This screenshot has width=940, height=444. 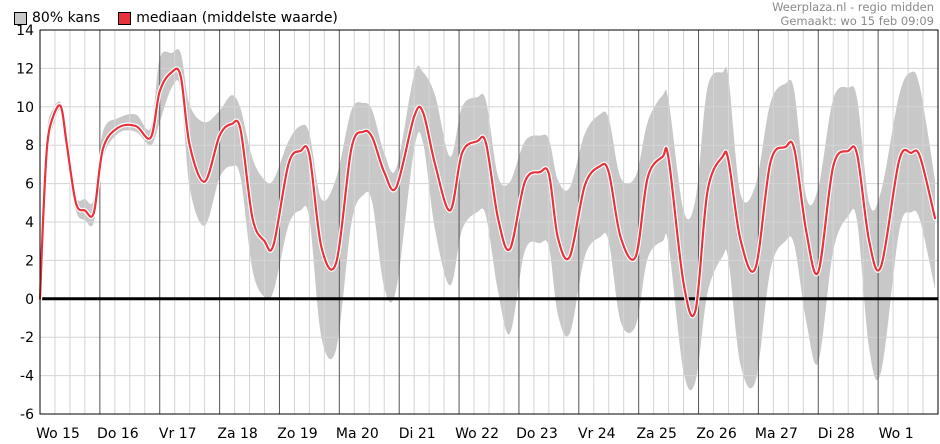 What do you see at coordinates (853, 7) in the screenshot?
I see `credits-source: Weerplaza.nl - regio midden` at bounding box center [853, 7].